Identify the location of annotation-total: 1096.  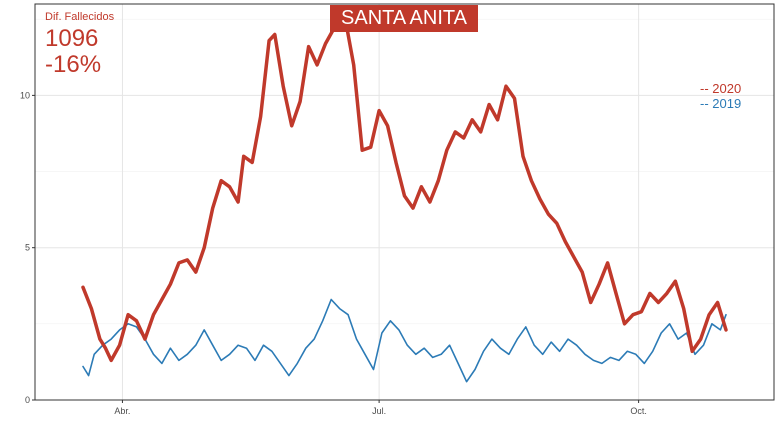
(72, 38).